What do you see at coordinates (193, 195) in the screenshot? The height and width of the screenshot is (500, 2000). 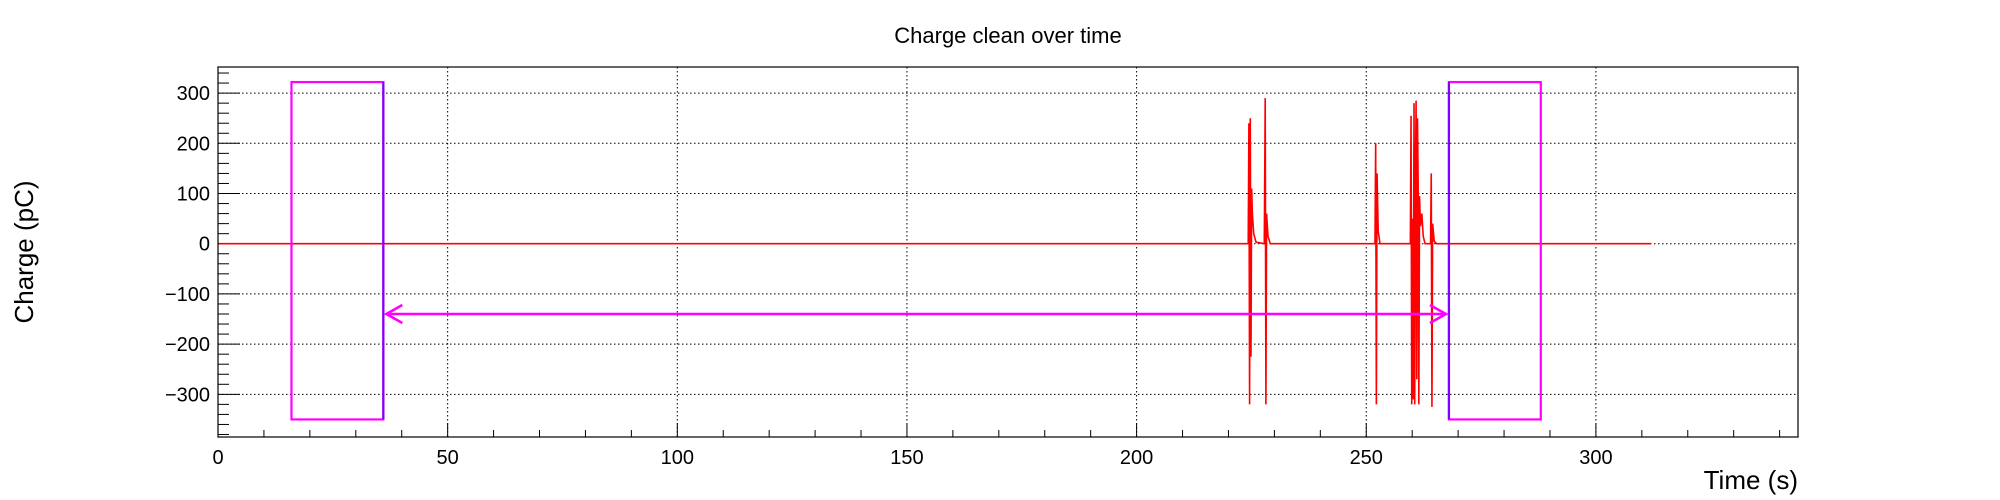 I see `y-tick-label: 100` at bounding box center [193, 195].